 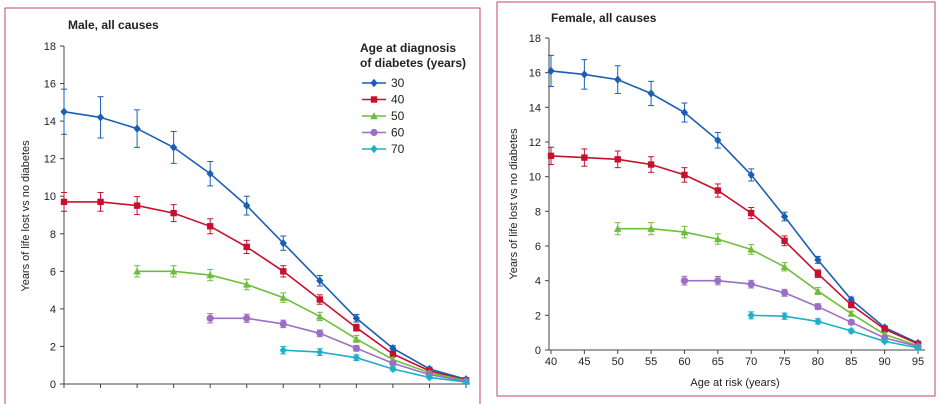 I want to click on female-x-ticks: 40 45 50 55 60 65 70 75 80 85 90 95, so click(x=734, y=359).